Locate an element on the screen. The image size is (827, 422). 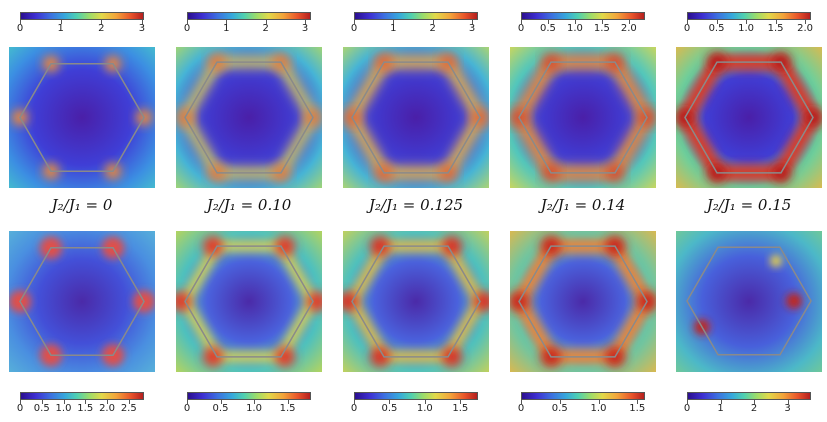
panel-caption-5: J₂/J₁ = 0.15 is located at coordinates (749, 205).